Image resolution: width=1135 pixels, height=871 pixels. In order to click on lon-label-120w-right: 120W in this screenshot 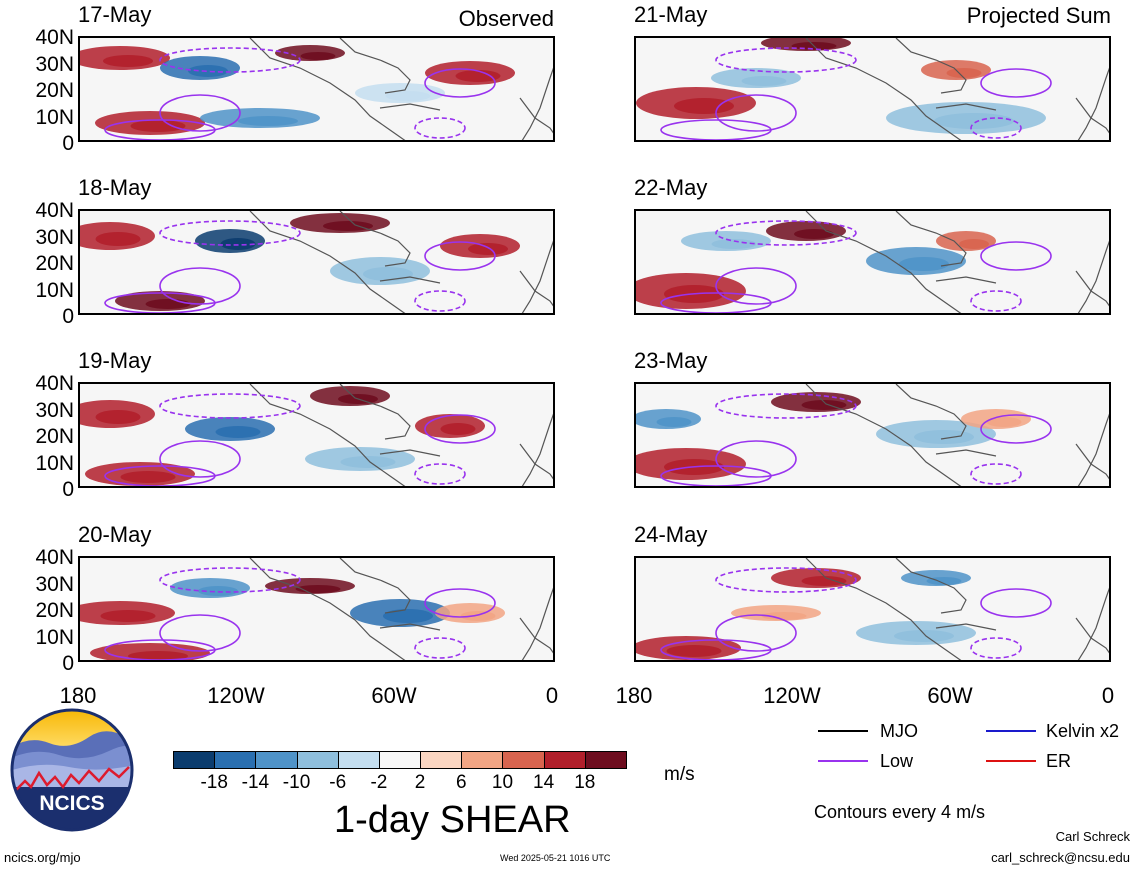, I will do `click(792, 695)`.